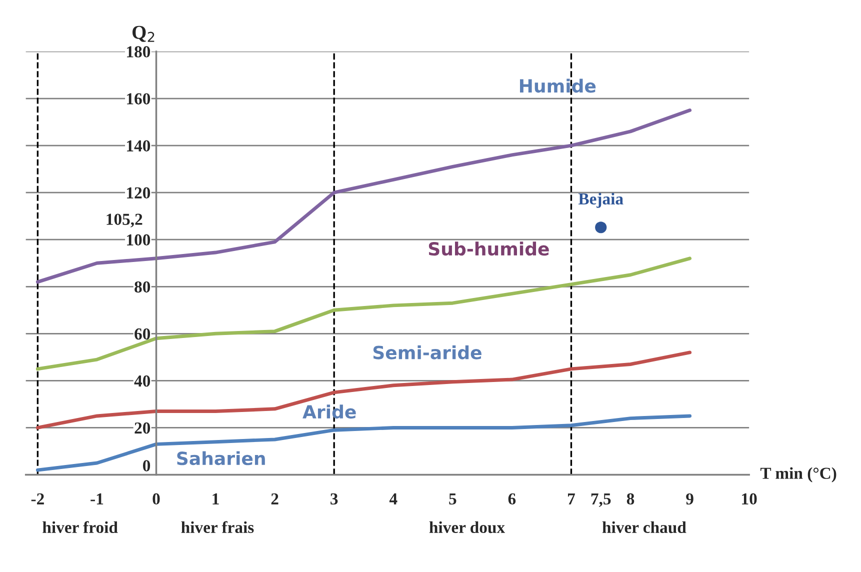 Image resolution: width=861 pixels, height=572 pixels. What do you see at coordinates (467, 527) in the screenshot?
I see `text: hiver doux` at bounding box center [467, 527].